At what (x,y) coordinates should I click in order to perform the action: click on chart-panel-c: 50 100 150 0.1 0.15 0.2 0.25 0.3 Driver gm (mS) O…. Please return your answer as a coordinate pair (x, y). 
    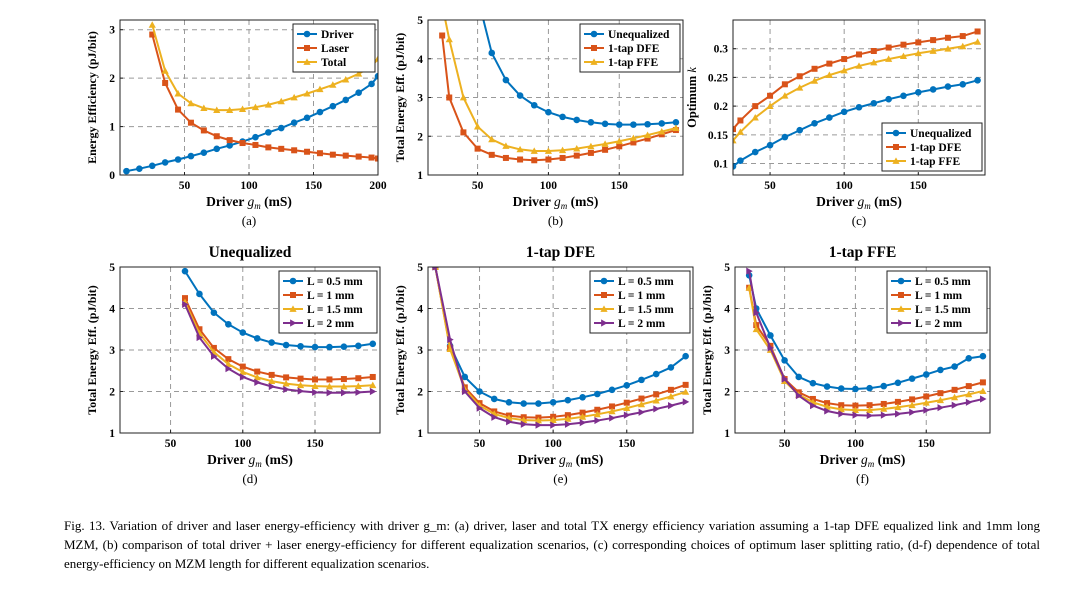
    Looking at the image, I should click on (835, 123).